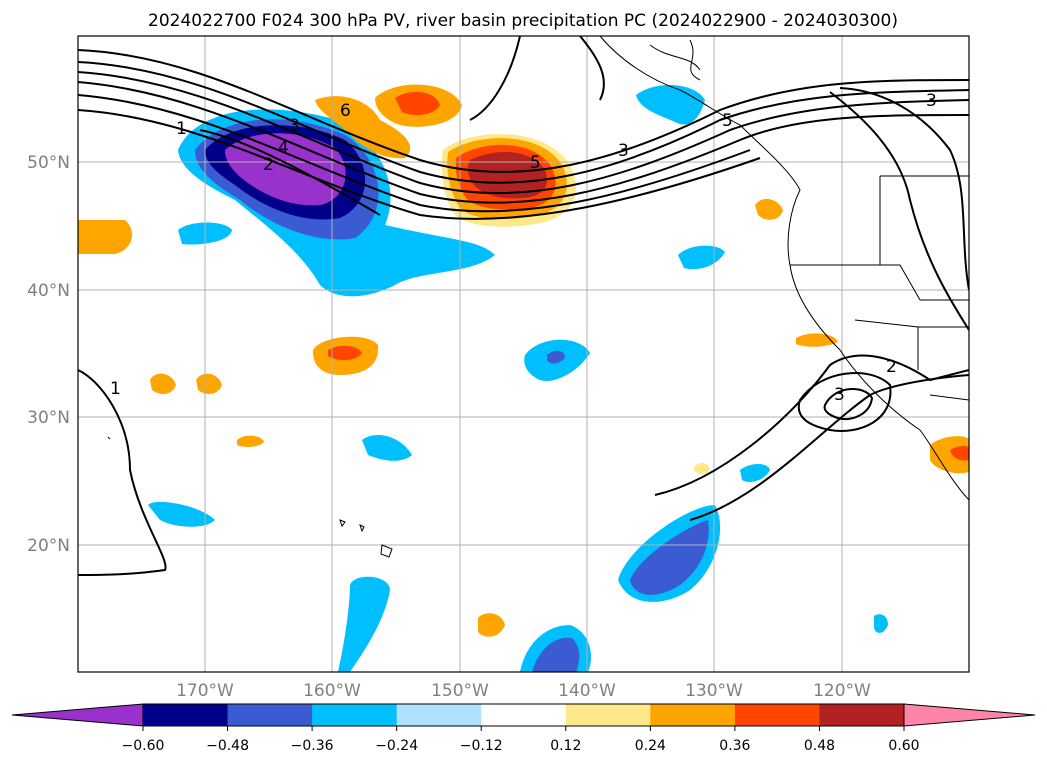 The image size is (1047, 765). Describe the element at coordinates (523, 691) in the screenshot. I see `lon-labels: 170°W 160°W 150°W 140°W 130°W 120°W` at that location.